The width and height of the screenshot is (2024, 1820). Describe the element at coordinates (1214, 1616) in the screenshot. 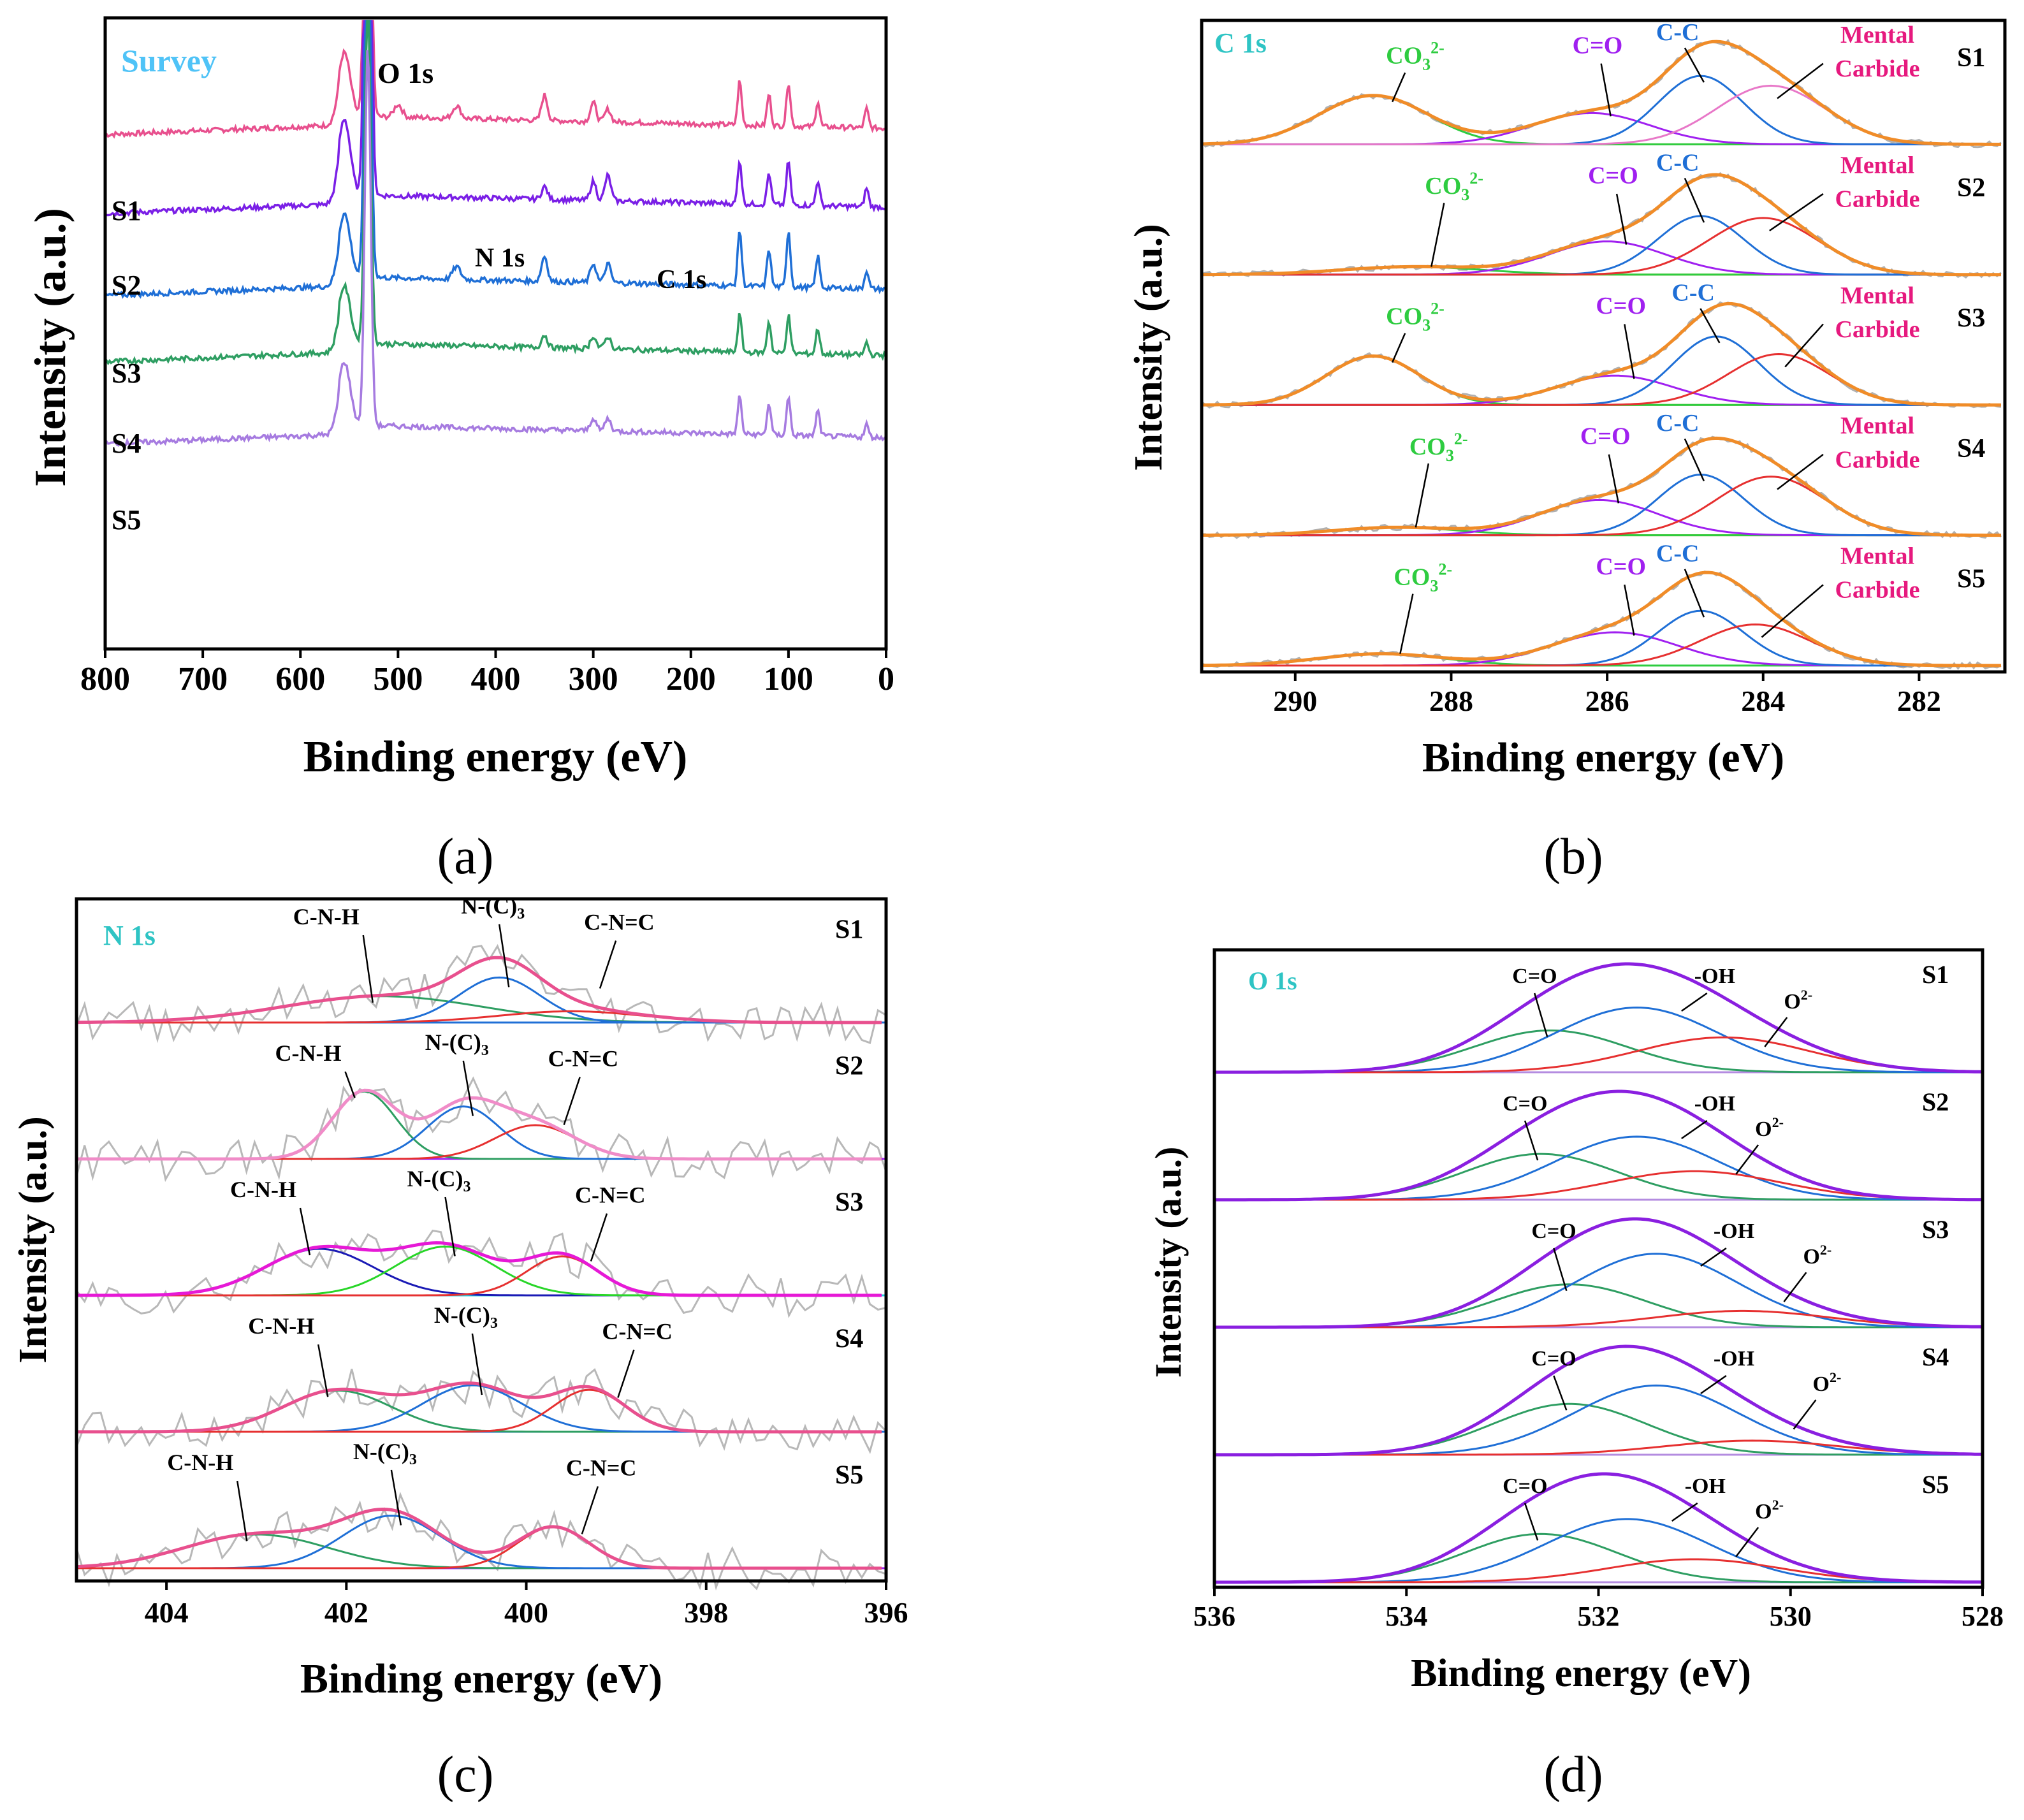

I see `d-x-tick-label: 536` at that location.